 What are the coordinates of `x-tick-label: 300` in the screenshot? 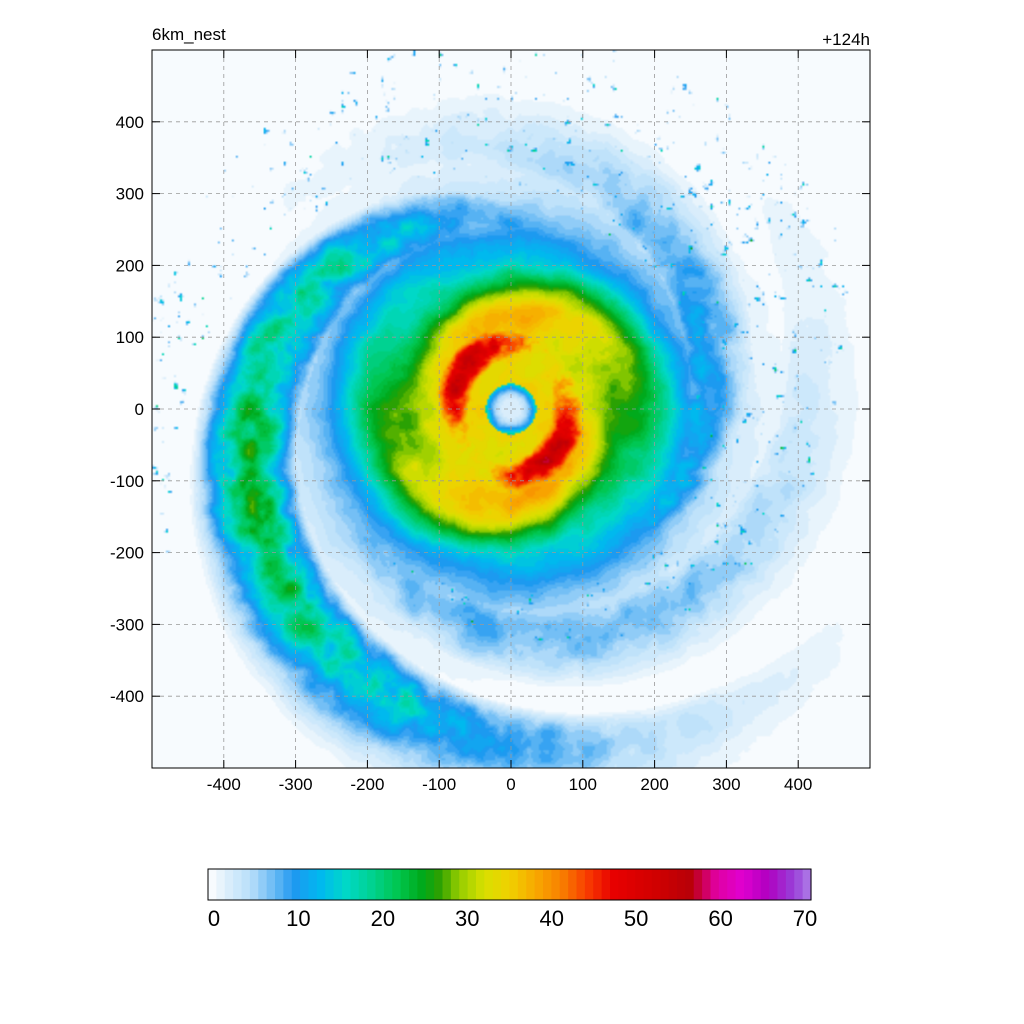 It's located at (726, 784).